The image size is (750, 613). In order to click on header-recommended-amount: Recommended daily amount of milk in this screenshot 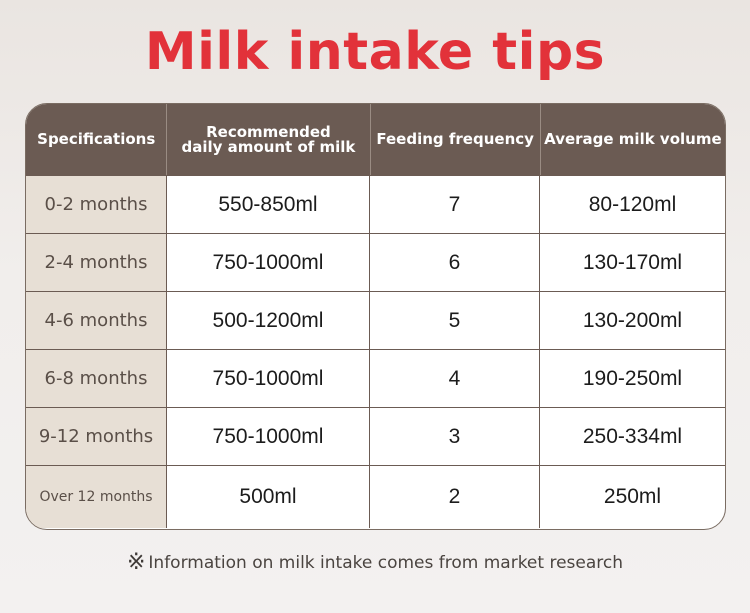, I will do `click(269, 139)`.